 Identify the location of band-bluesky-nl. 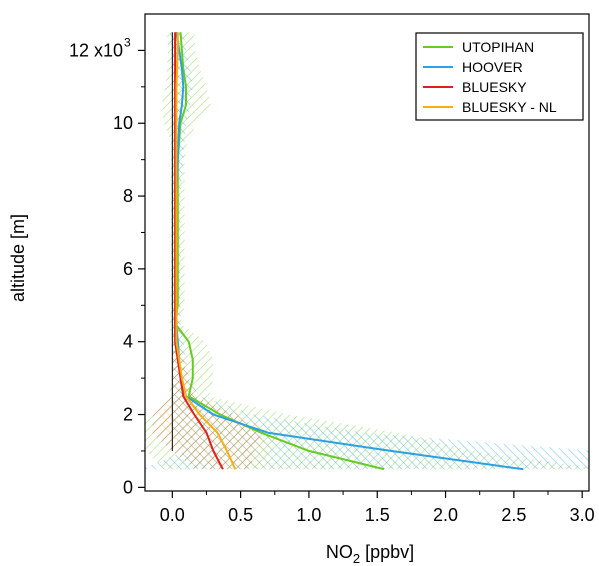
(215, 251).